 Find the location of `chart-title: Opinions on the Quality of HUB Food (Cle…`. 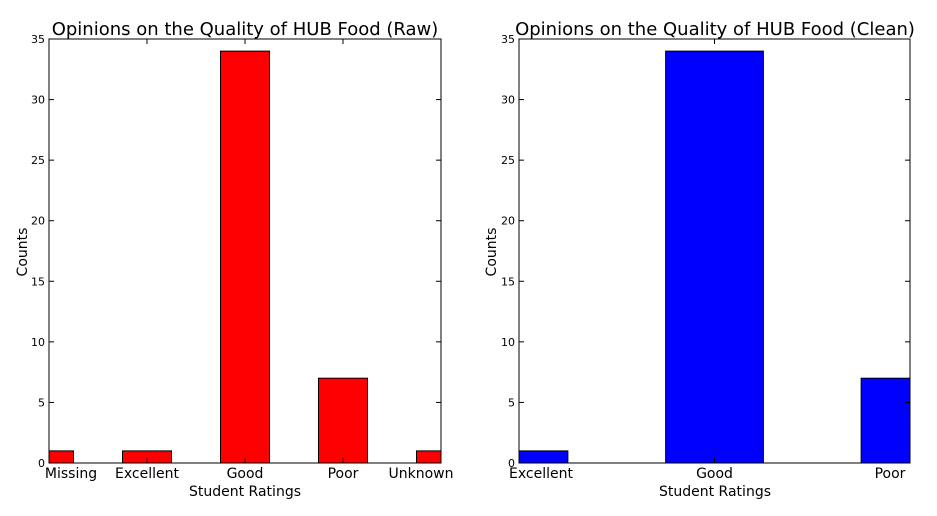

chart-title: Opinions on the Quality of HUB Food (Cle… is located at coordinates (715, 29).